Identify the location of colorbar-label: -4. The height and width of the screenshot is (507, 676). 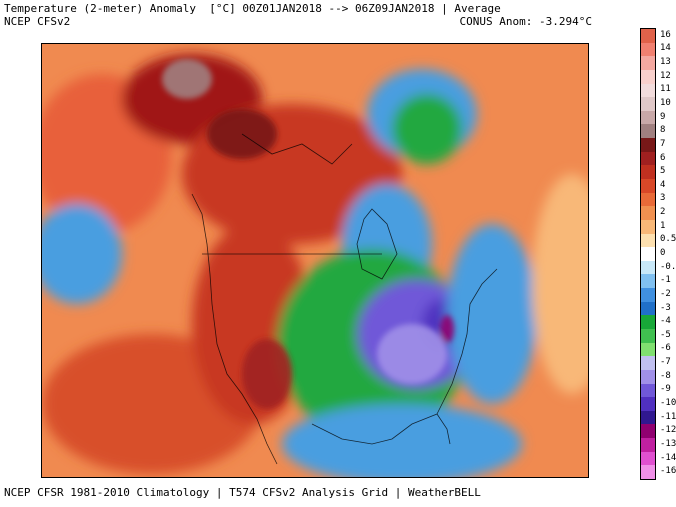
(665, 321).